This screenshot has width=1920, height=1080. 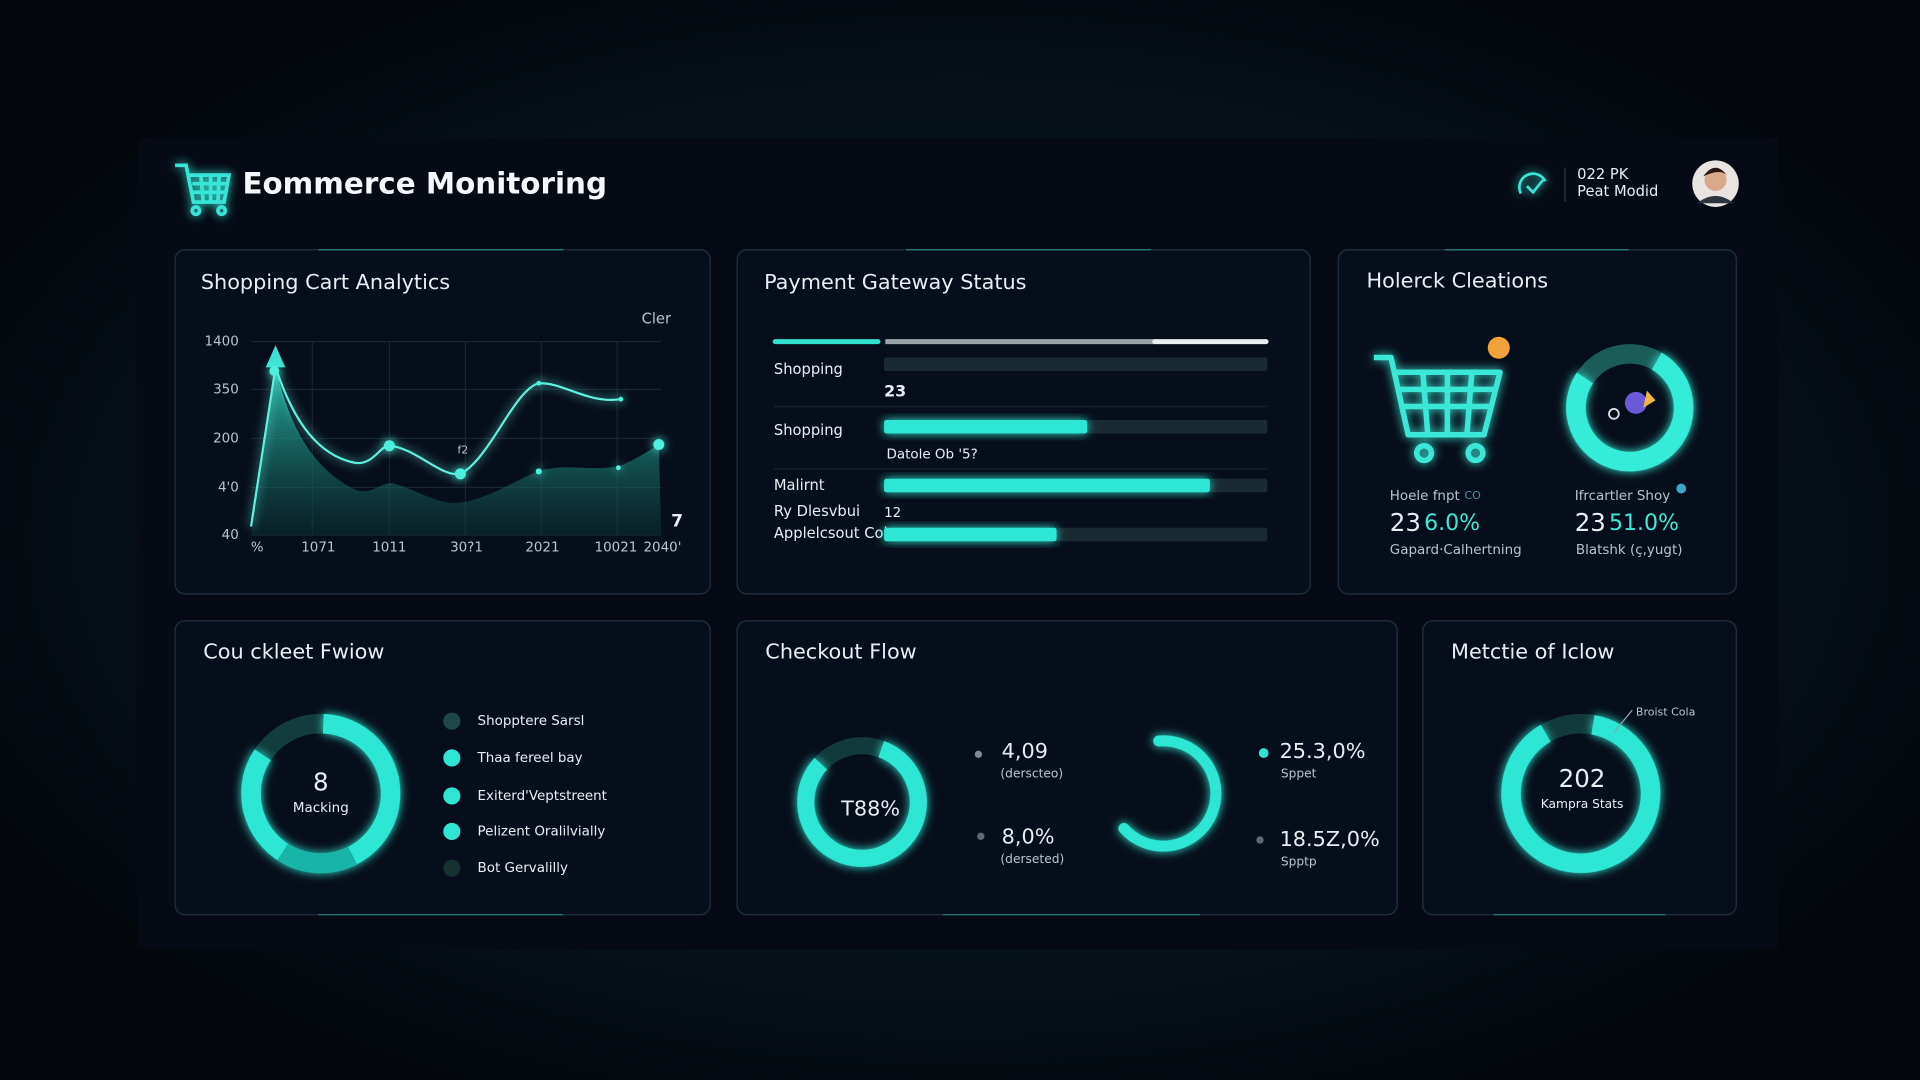 I want to click on chart-line, so click(x=435, y=446).